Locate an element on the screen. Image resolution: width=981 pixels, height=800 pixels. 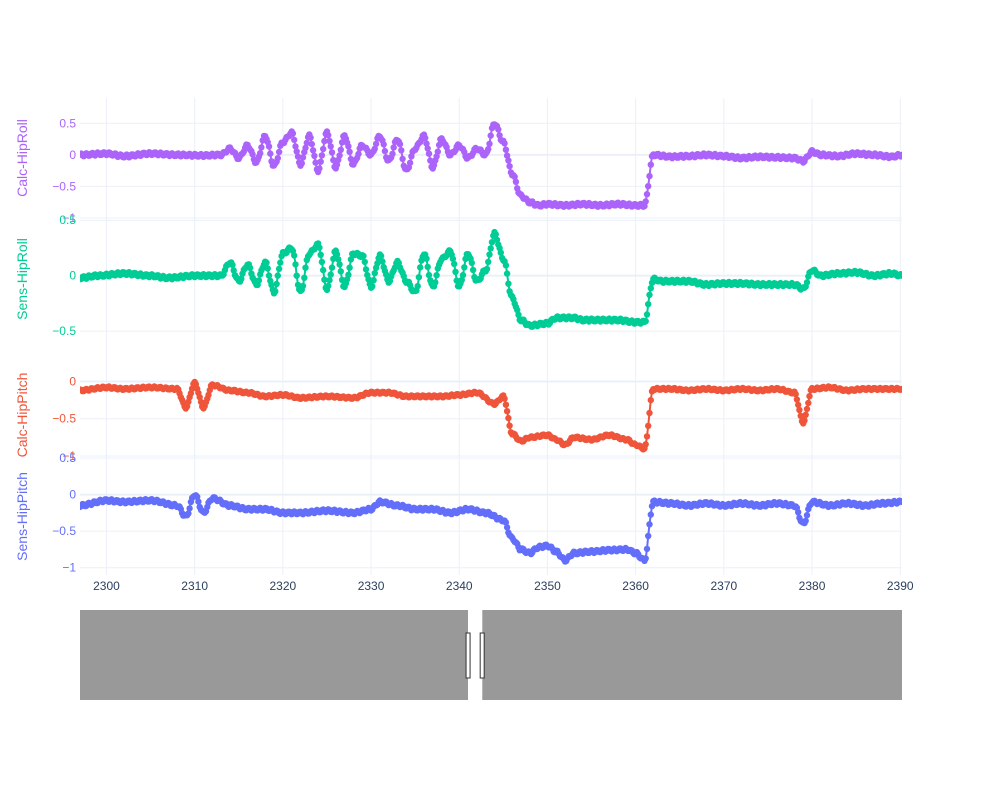
x-axis: 2300 2310 2320 2330 2340 2350 2360 2370 2380 2390 is located at coordinates (503, 586).